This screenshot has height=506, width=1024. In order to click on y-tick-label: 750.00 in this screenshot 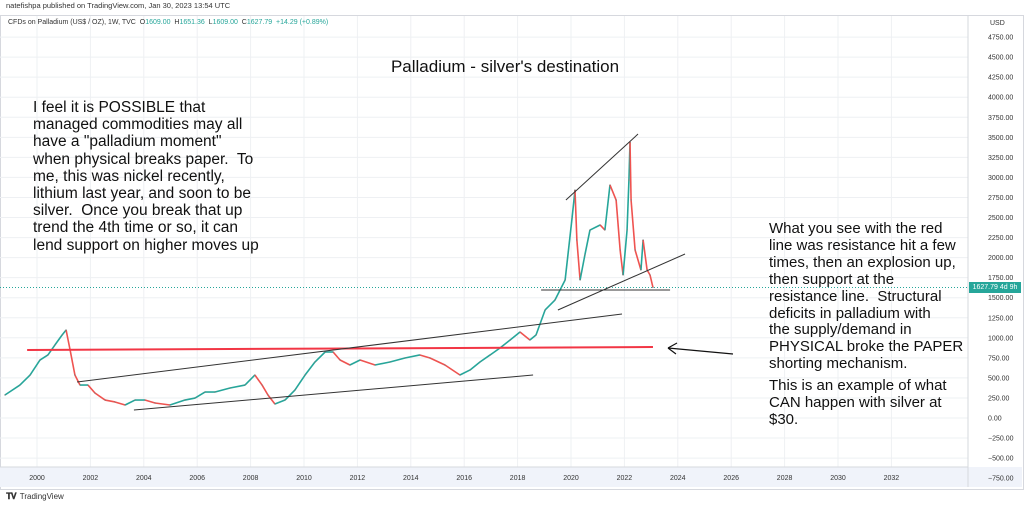, I will do `click(999, 358)`.